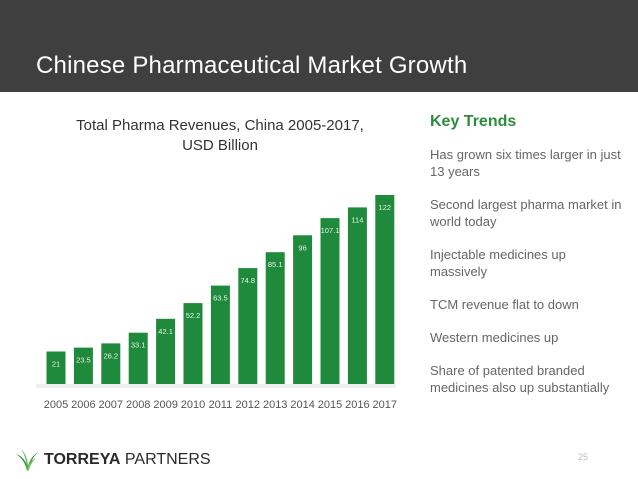 The image size is (638, 479). What do you see at coordinates (110, 355) in the screenshot?
I see `data-label: 26.2` at bounding box center [110, 355].